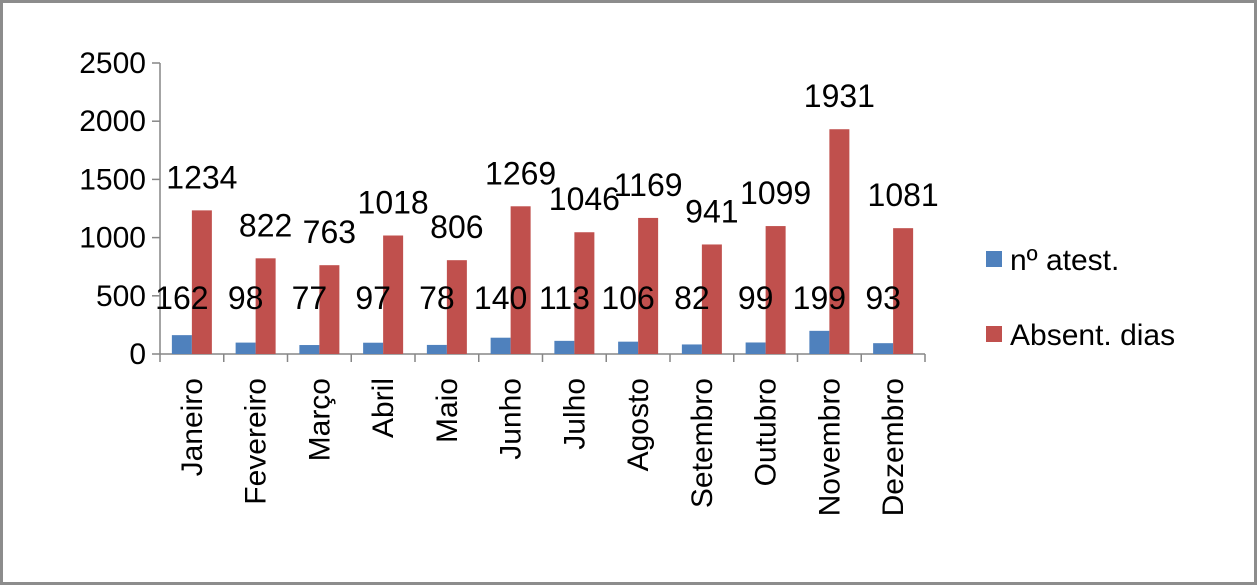 This screenshot has width=1257, height=588. Describe the element at coordinates (447, 410) in the screenshot. I see `x-category-label: Maio` at that location.